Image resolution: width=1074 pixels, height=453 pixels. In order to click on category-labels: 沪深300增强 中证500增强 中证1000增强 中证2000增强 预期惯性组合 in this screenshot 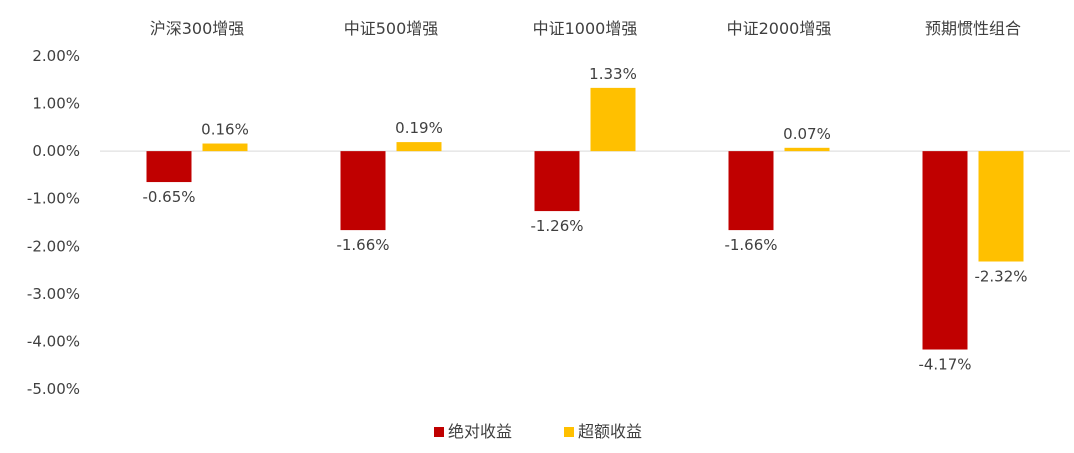, I will do `click(585, 28)`.